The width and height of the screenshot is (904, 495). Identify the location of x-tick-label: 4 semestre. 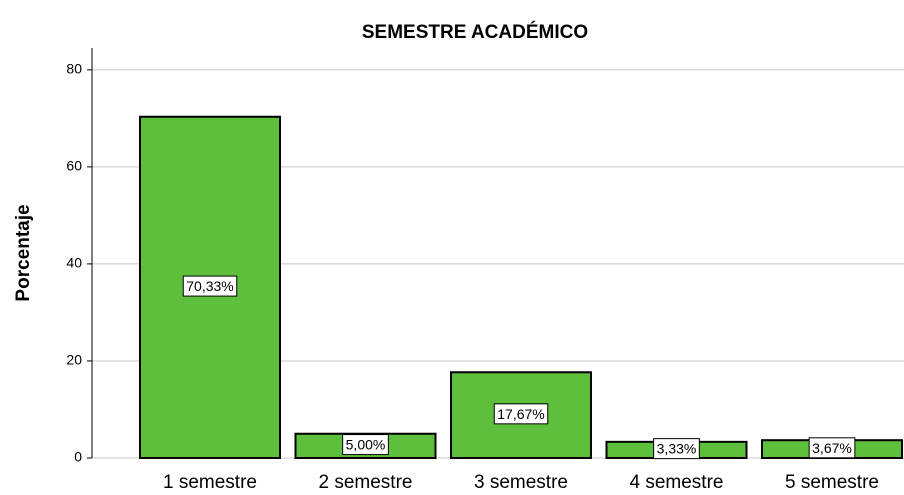
(677, 482).